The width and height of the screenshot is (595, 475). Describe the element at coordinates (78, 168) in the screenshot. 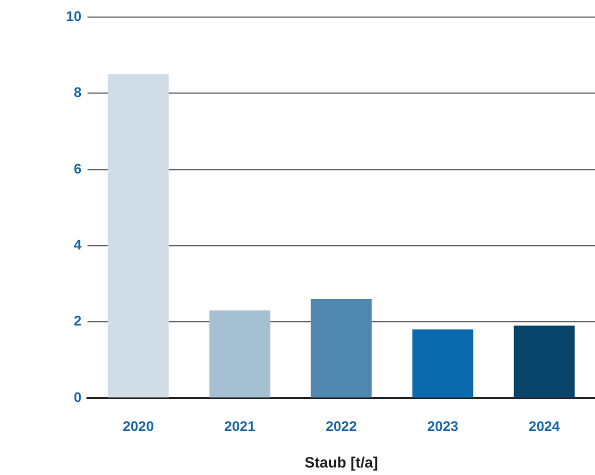

I see `y-tick-label: 6` at that location.